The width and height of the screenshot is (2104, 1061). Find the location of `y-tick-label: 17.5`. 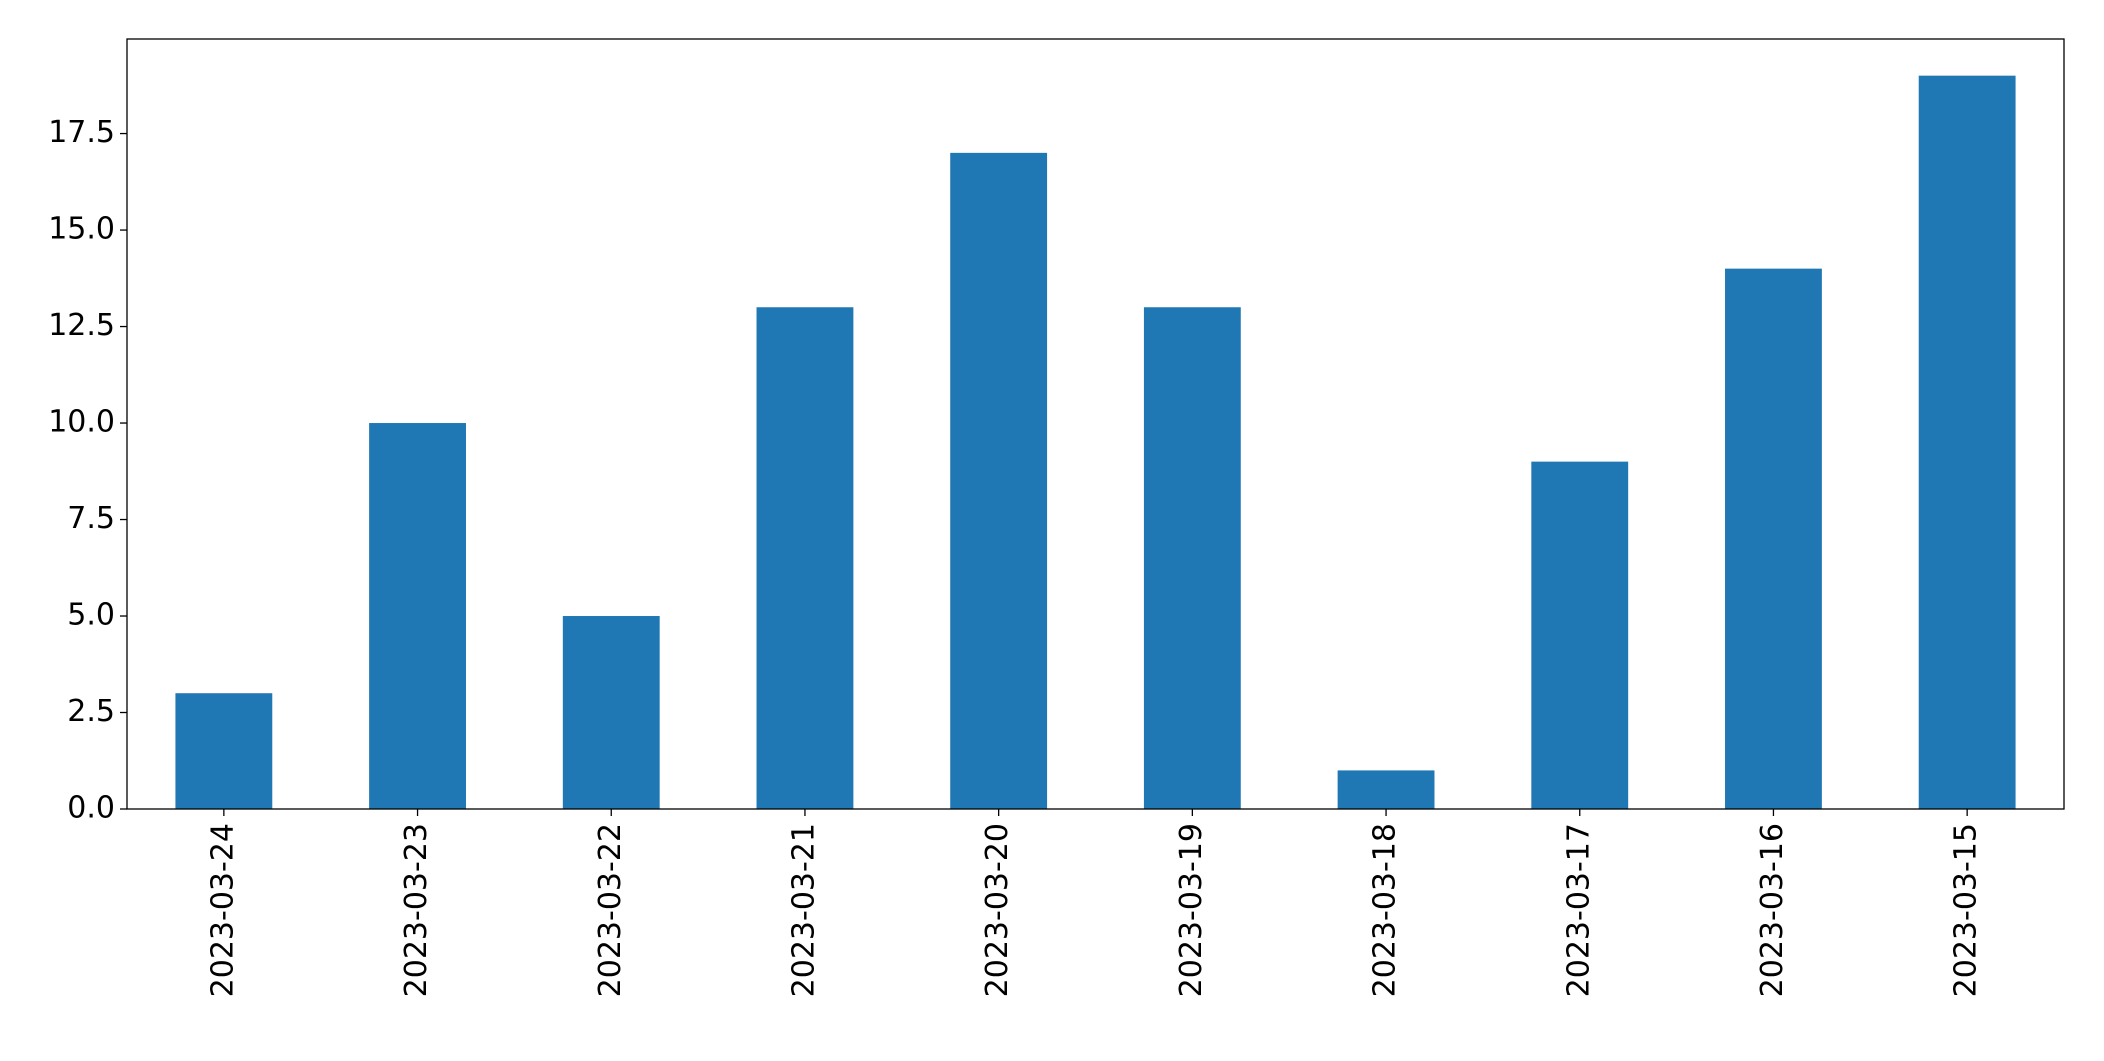

y-tick-label: 17.5 is located at coordinates (81, 132).